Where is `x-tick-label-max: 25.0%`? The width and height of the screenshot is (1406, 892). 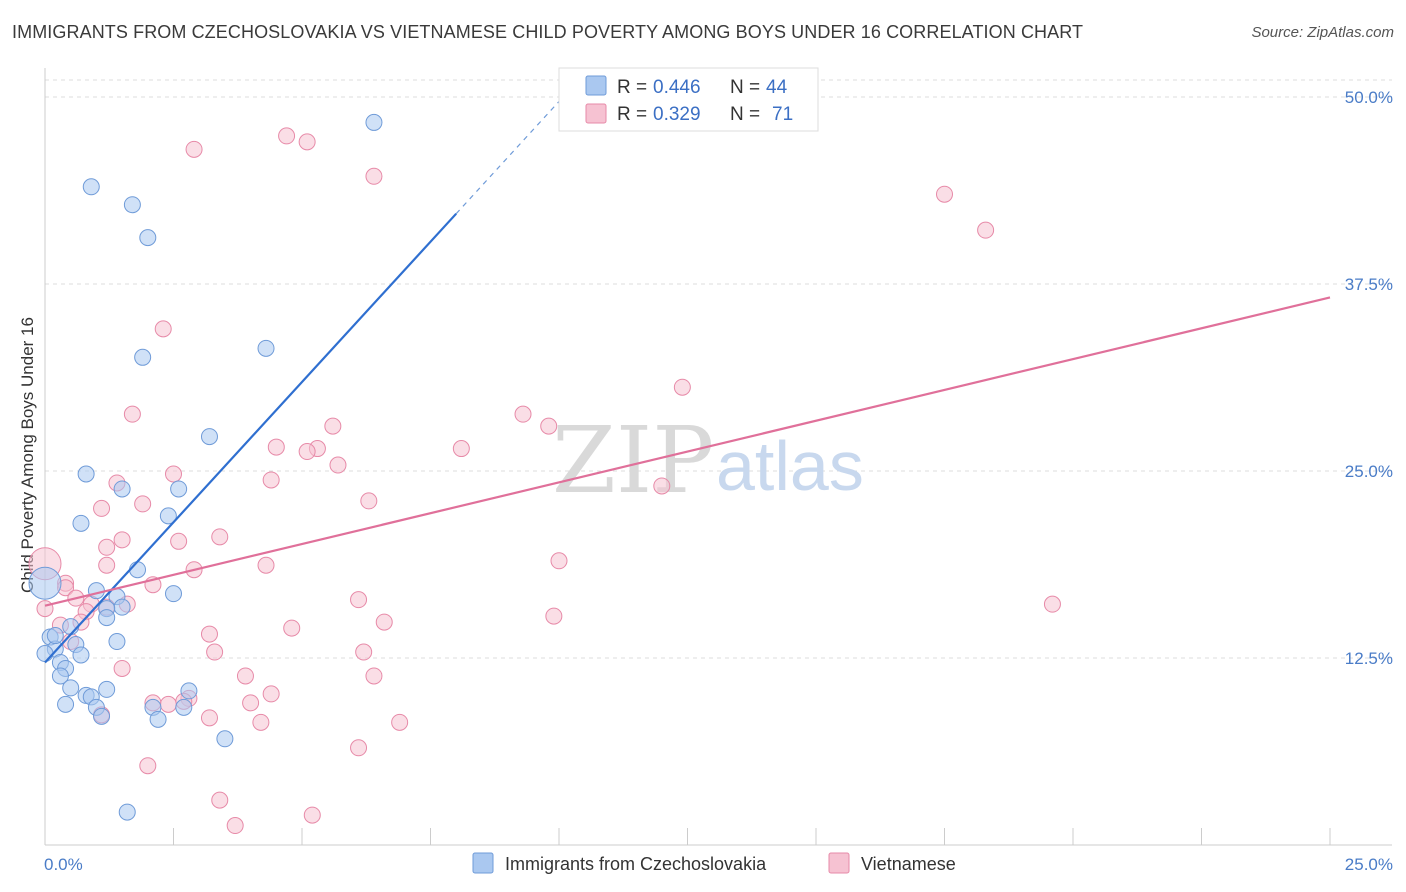
x-tick-label-max: 25.0% is located at coordinates (1369, 864).